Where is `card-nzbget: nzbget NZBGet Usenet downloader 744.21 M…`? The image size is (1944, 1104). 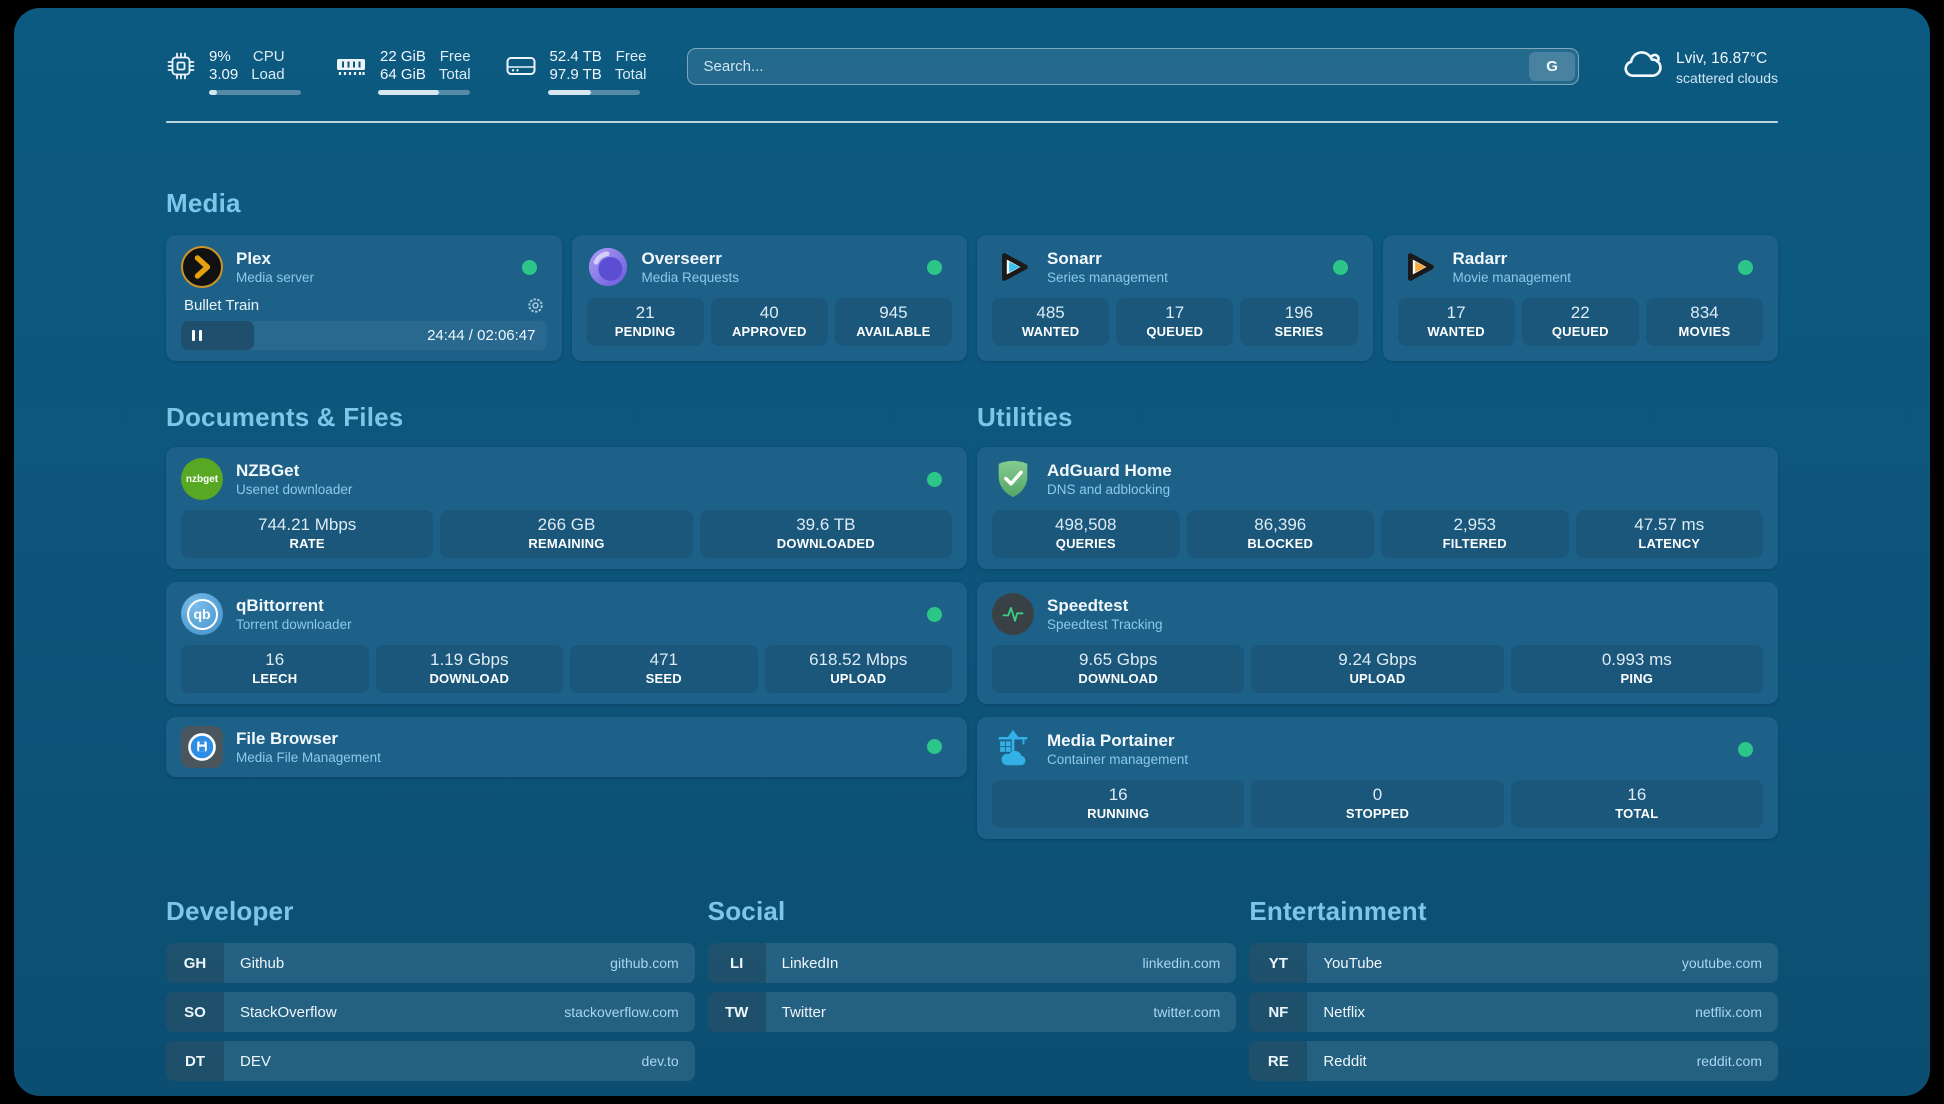 card-nzbget: nzbget NZBGet Usenet downloader 744.21 M… is located at coordinates (566, 508).